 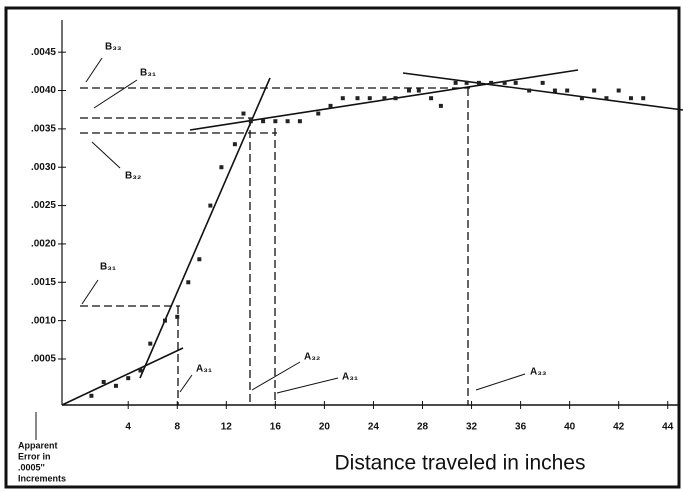 What do you see at coordinates (374, 427) in the screenshot?
I see `x-tick-label: 24` at bounding box center [374, 427].